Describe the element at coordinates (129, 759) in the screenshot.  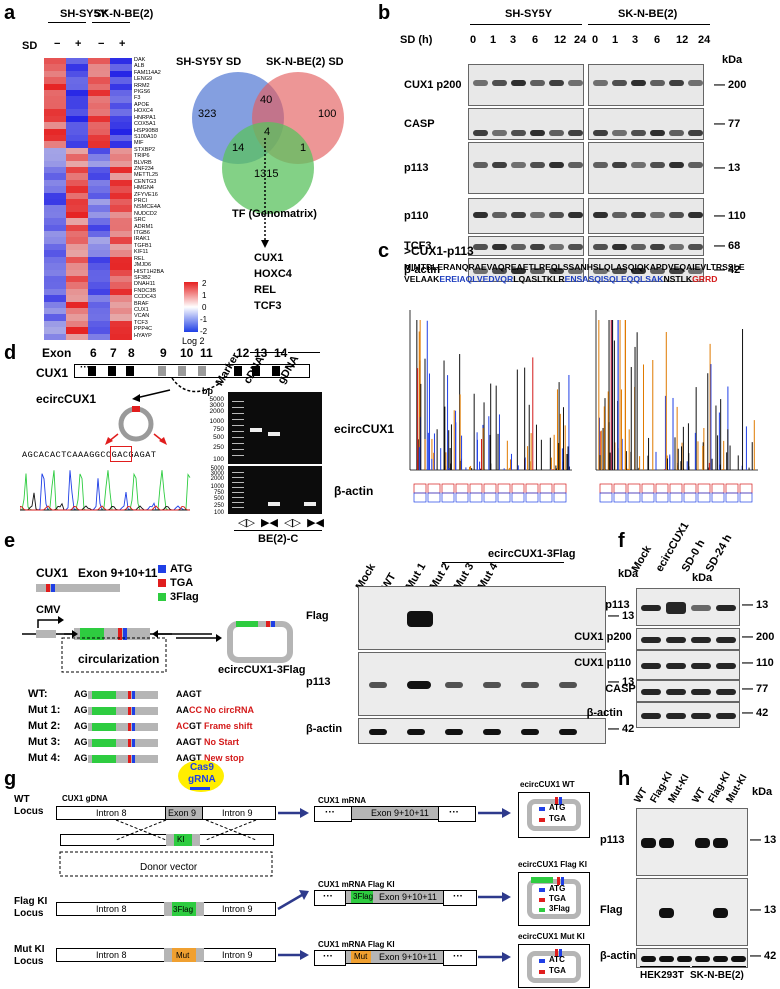
I see `tga-seg` at that location.